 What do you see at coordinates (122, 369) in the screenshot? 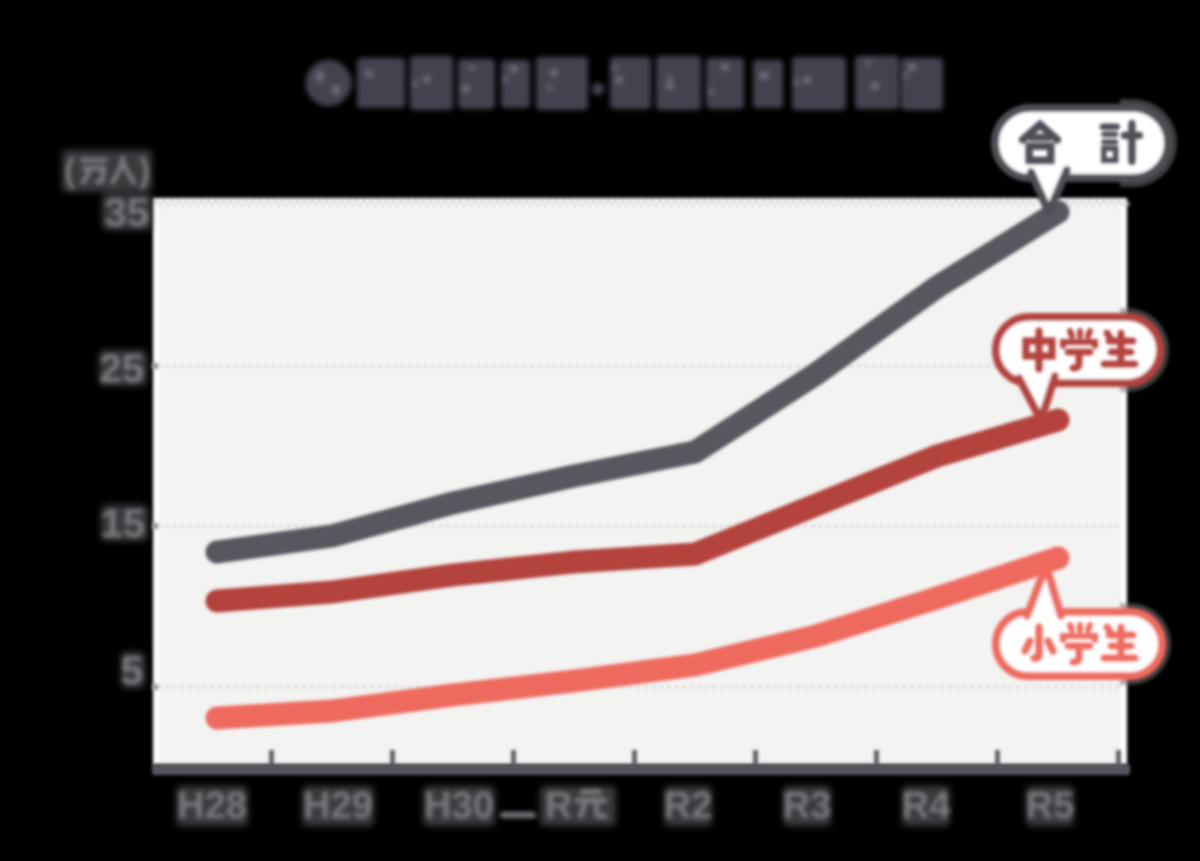
I see `svg-text: 25` at bounding box center [122, 369].